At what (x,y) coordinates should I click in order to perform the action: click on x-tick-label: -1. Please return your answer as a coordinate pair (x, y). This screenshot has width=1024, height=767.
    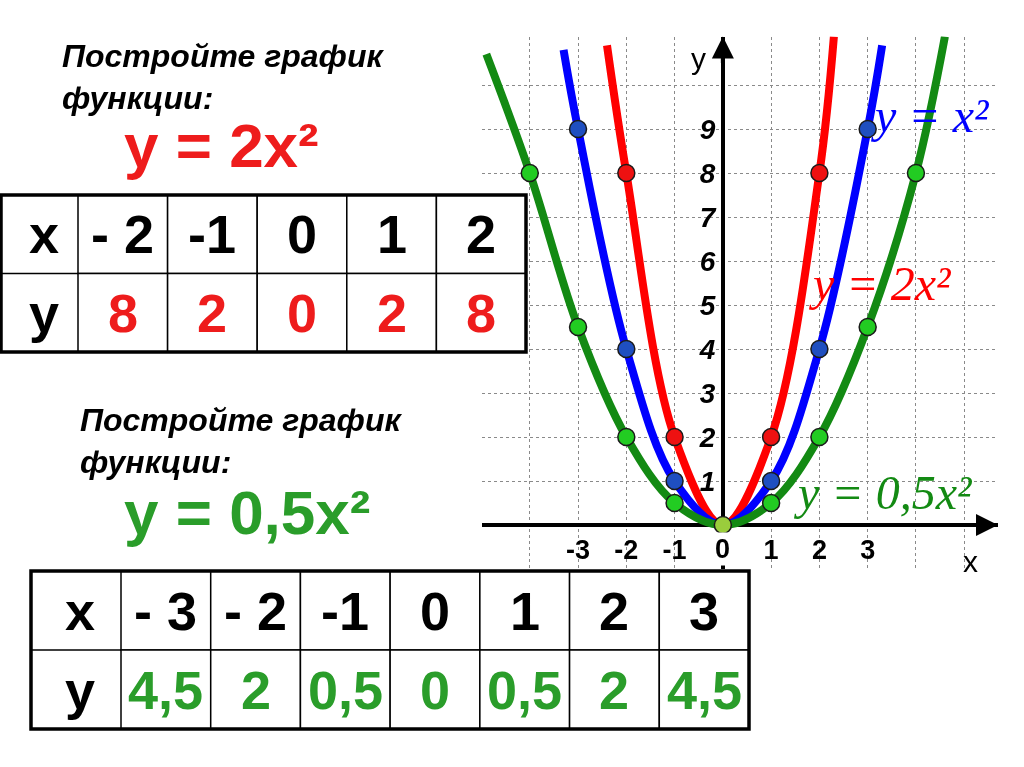
    Looking at the image, I should click on (674, 550).